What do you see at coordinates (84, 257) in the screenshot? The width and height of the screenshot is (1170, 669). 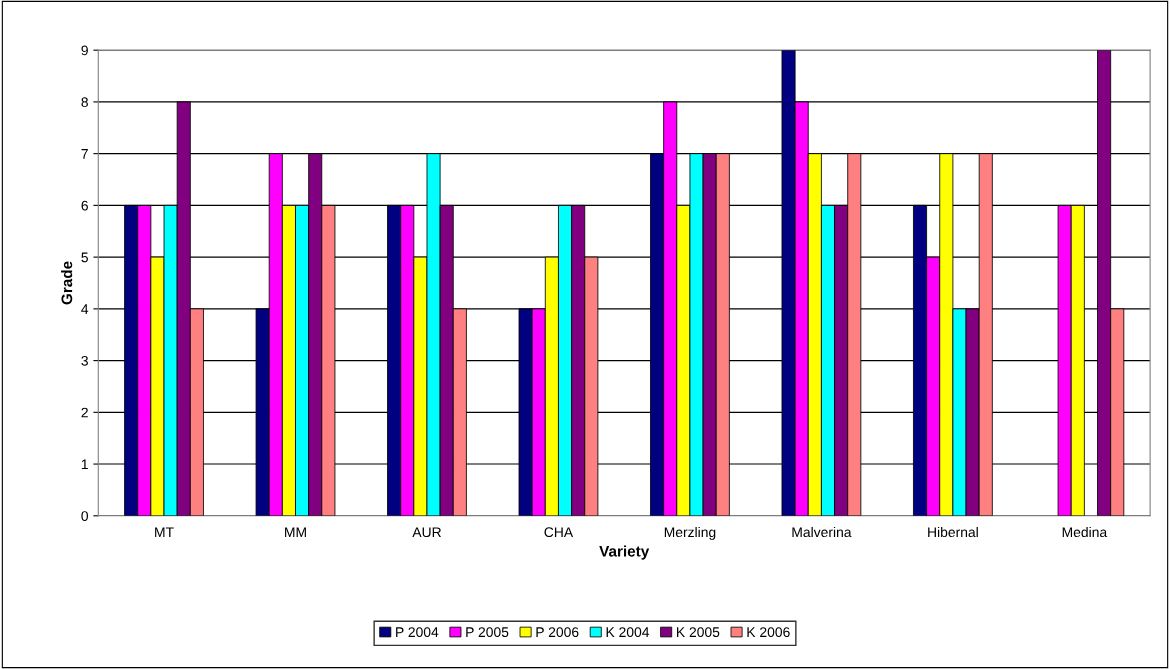 I see `y-tick-label: 5` at bounding box center [84, 257].